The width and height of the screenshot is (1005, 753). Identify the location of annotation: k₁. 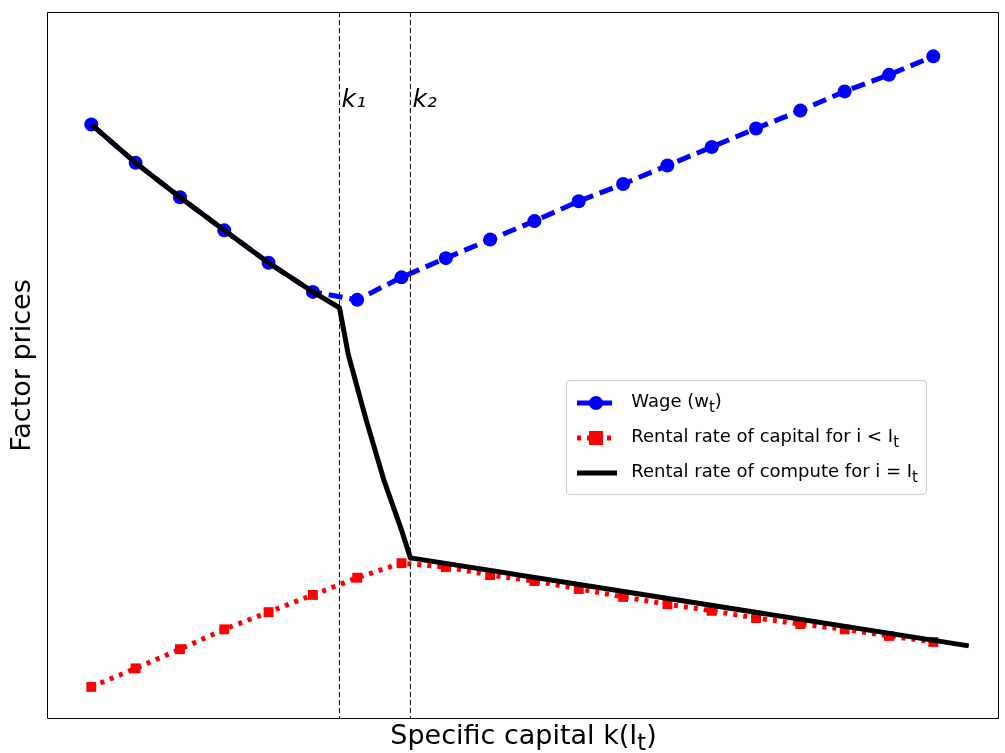
(353, 98).